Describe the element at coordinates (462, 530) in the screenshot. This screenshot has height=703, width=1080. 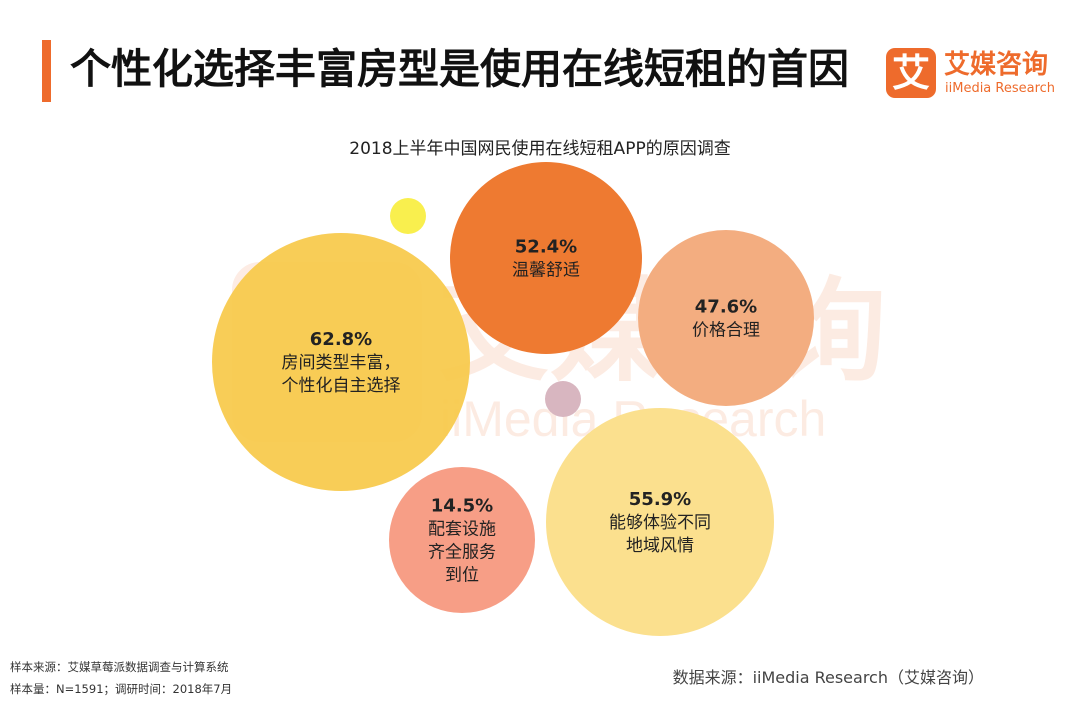
I see `bubble-label-complete-facilities-line-1: 配套设施` at that location.